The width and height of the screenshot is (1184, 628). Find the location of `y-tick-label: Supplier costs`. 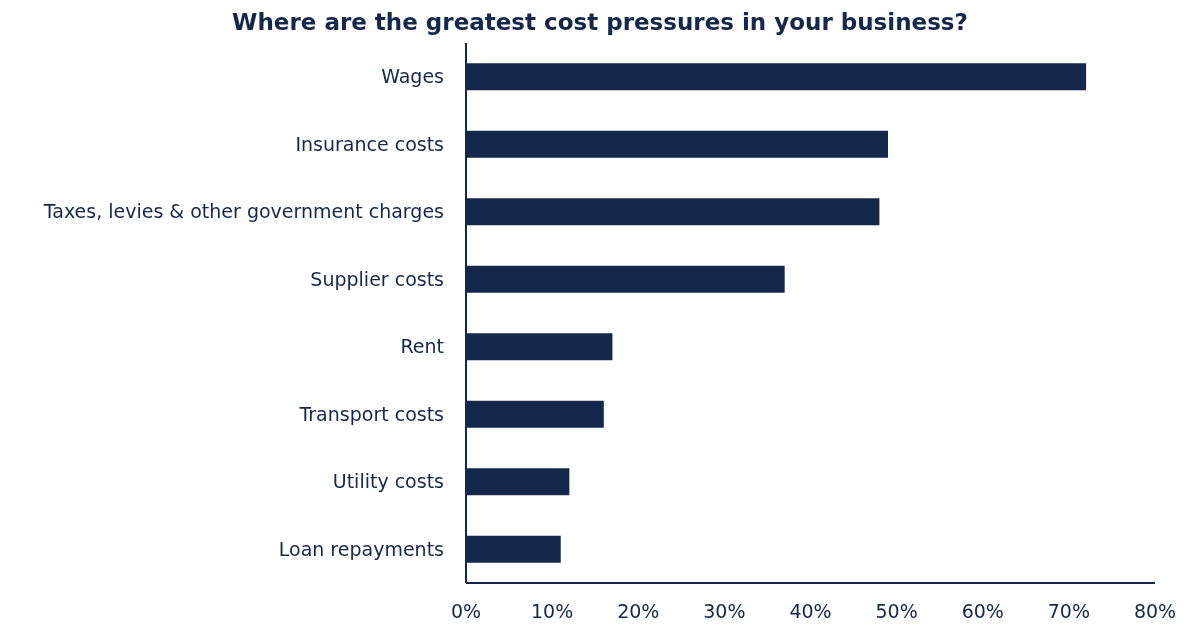

y-tick-label: Supplier costs is located at coordinates (377, 278).